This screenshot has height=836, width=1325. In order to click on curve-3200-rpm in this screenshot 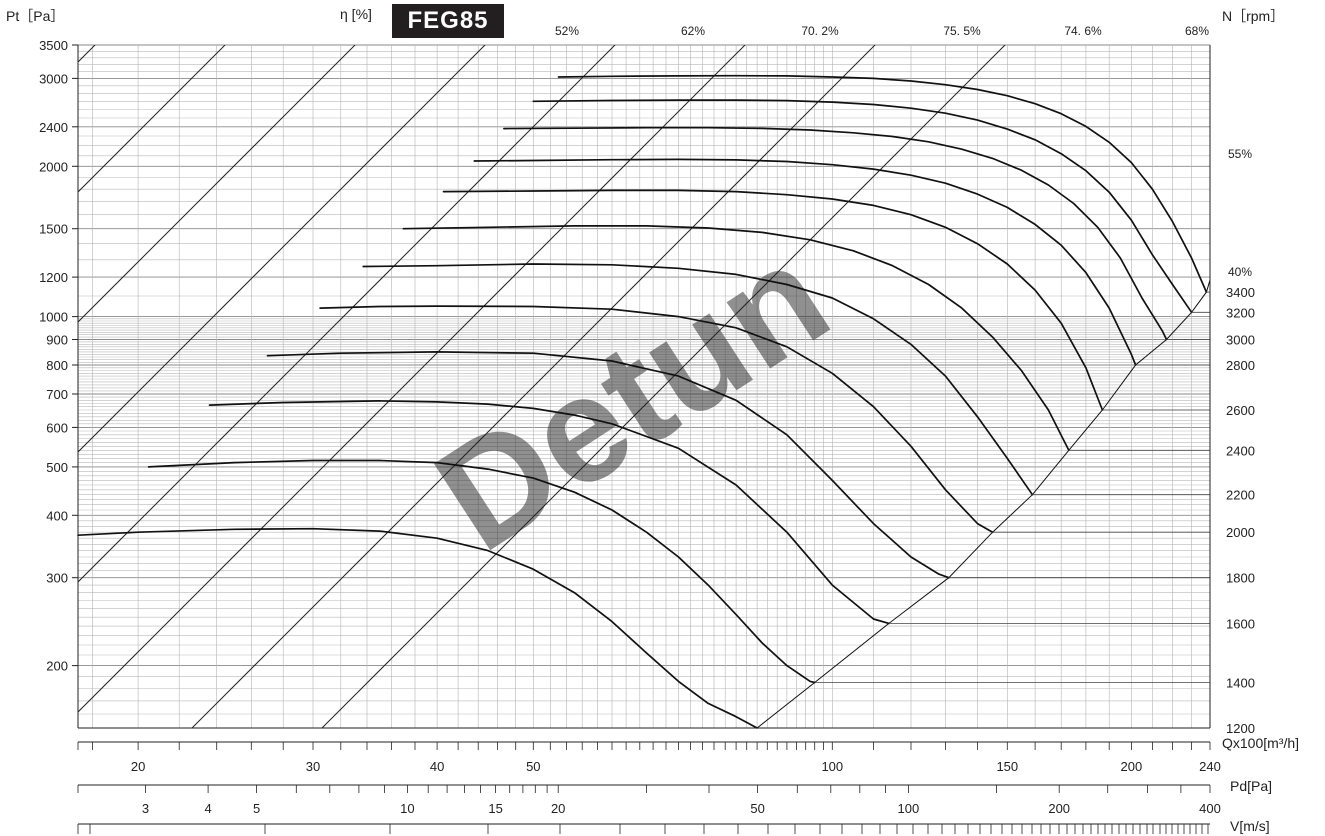, I will do `click(862, 206)`.